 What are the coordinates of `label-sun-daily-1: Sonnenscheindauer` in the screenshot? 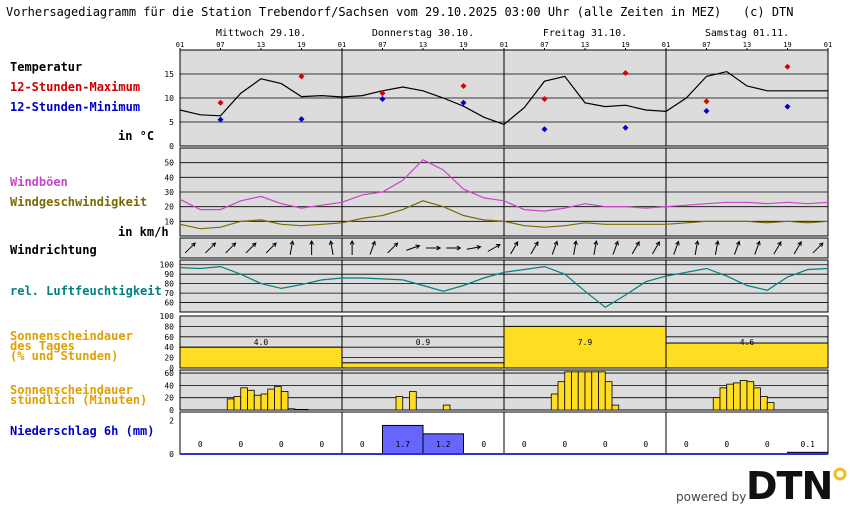 It's located at (71, 336).